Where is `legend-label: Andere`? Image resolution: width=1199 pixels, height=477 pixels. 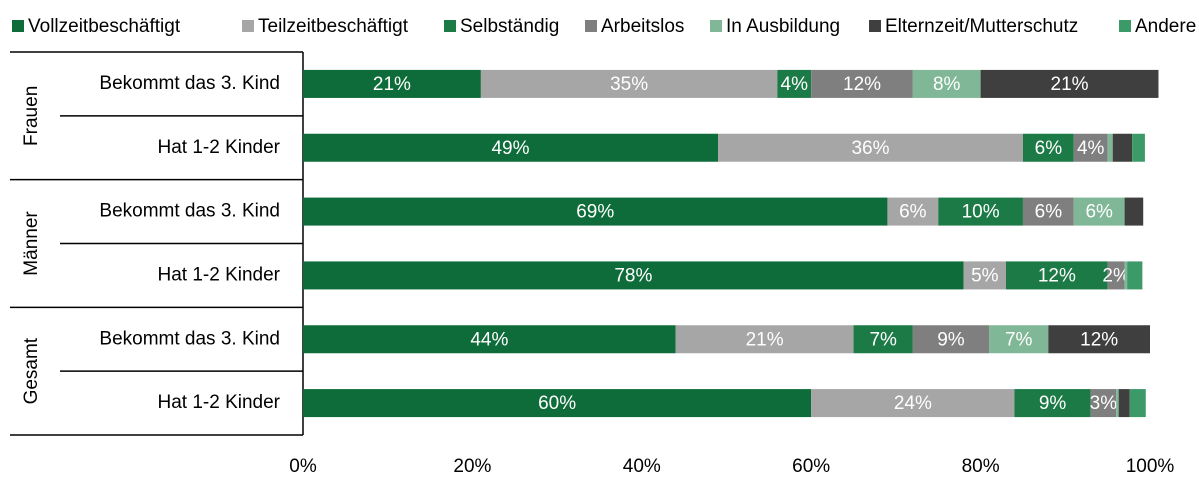 legend-label: Andere is located at coordinates (1165, 26).